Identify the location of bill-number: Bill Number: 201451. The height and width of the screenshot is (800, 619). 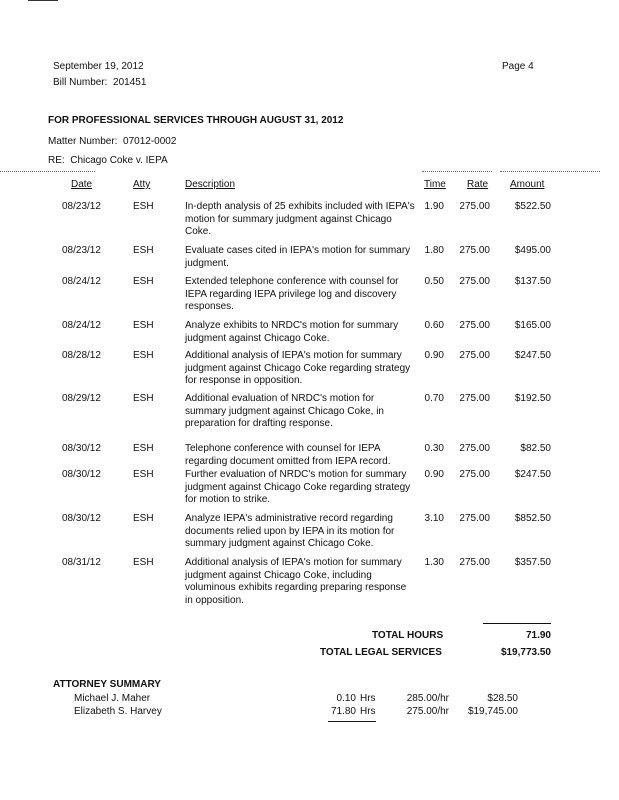
(99, 82).